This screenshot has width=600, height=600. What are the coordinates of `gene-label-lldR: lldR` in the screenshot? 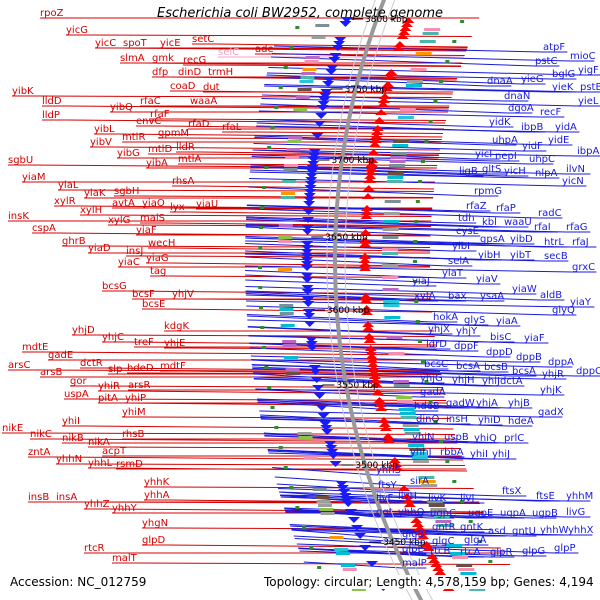 It's located at (185, 147).